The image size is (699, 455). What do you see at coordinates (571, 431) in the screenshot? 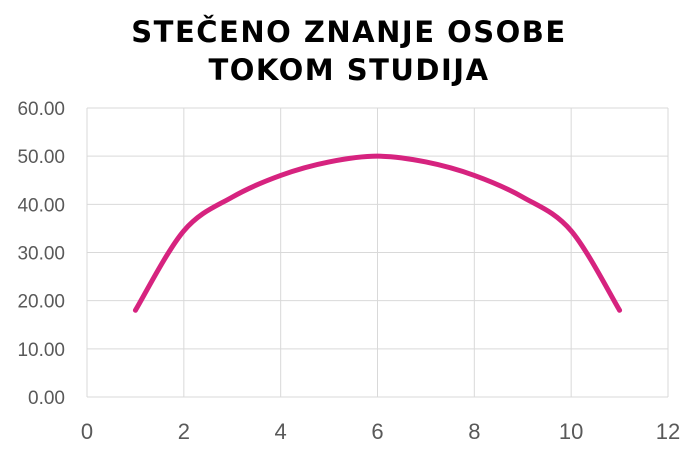
I see `x-tick-label: 10` at bounding box center [571, 431].